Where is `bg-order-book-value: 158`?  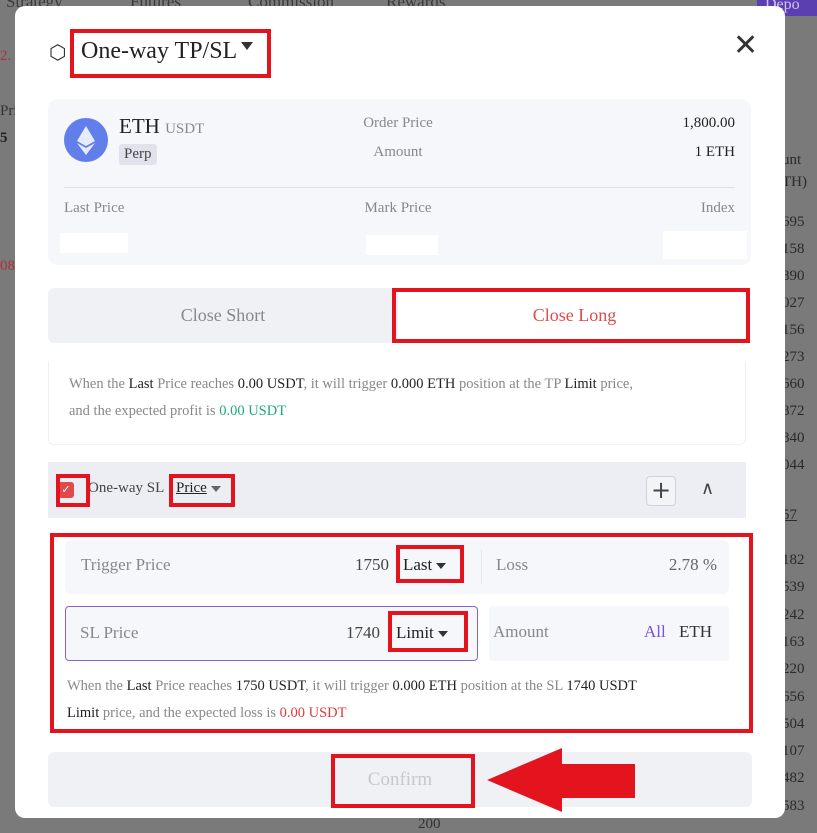 bg-order-book-value: 158 is located at coordinates (793, 249).